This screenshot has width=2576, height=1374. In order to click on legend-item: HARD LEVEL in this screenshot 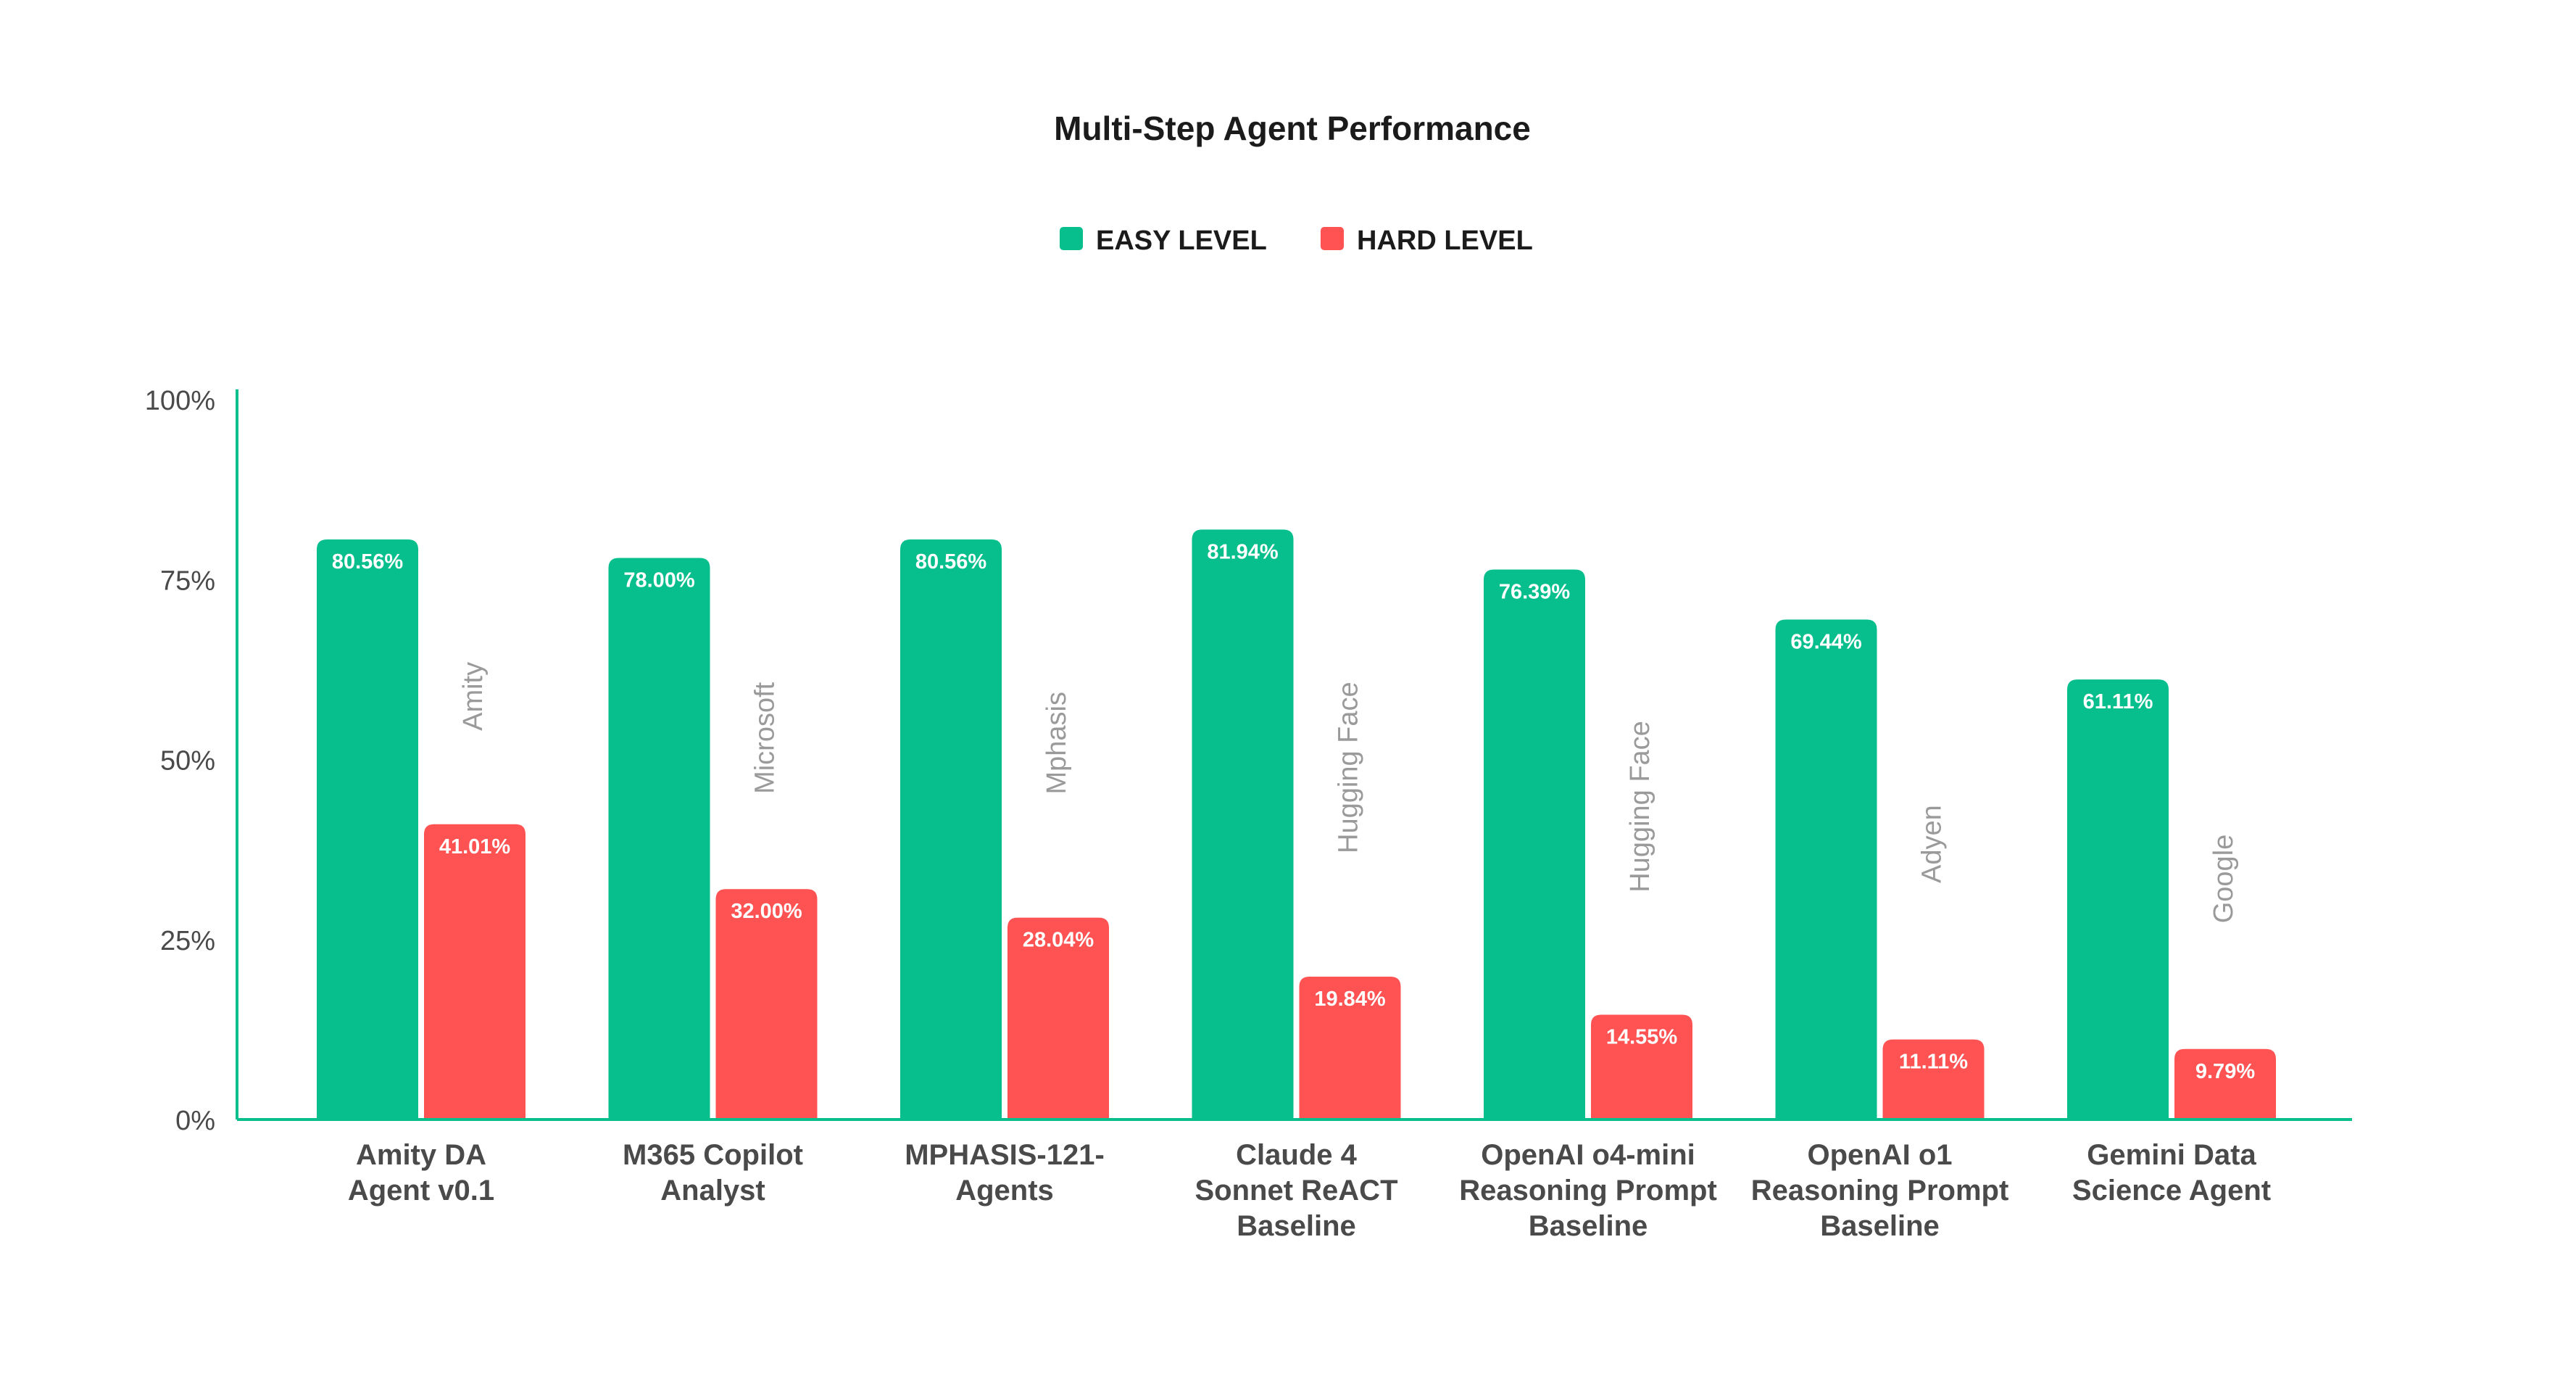, I will do `click(1427, 240)`.